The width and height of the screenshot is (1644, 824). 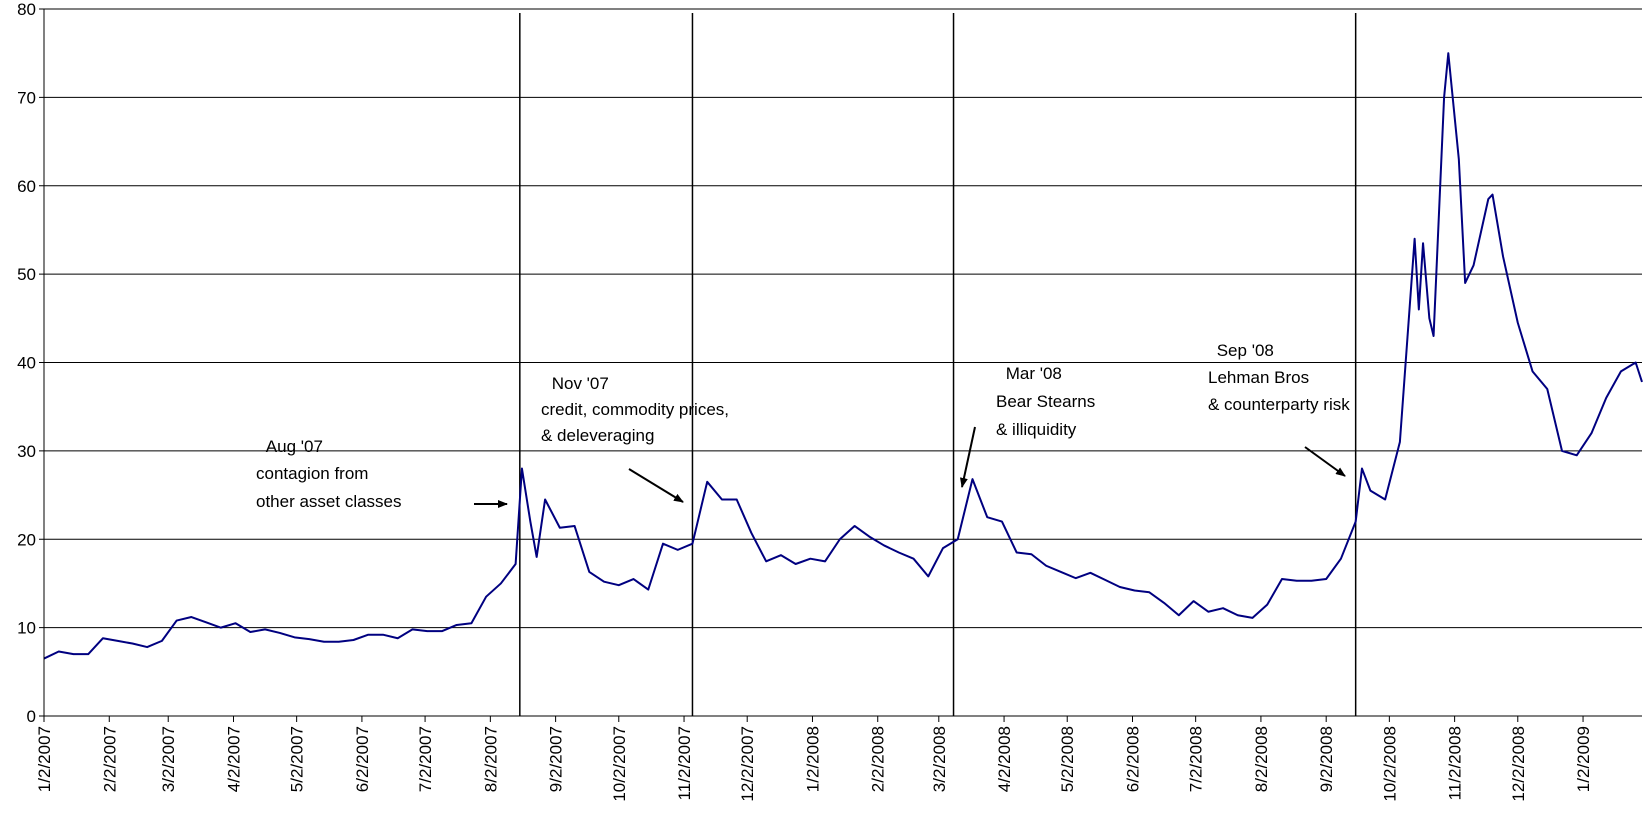 I want to click on x-tick-label: 8/2/2007, so click(x=490, y=759).